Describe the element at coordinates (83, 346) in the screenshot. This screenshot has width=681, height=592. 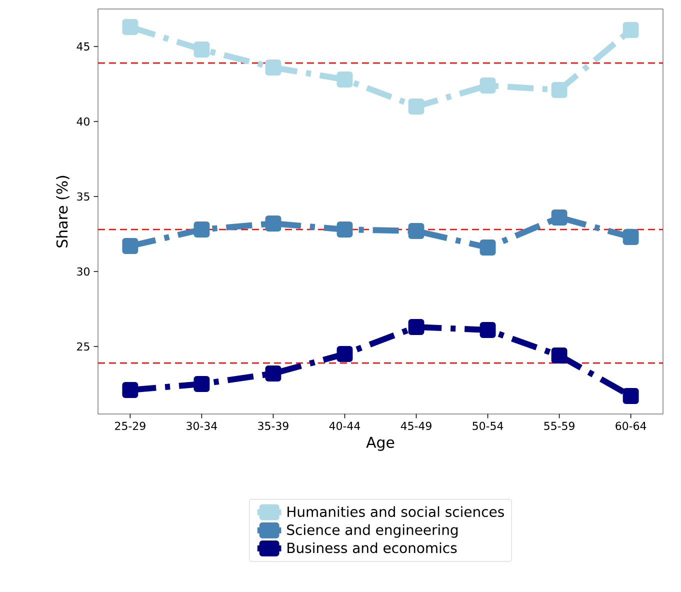
I see `y-tick-label: 25` at that location.